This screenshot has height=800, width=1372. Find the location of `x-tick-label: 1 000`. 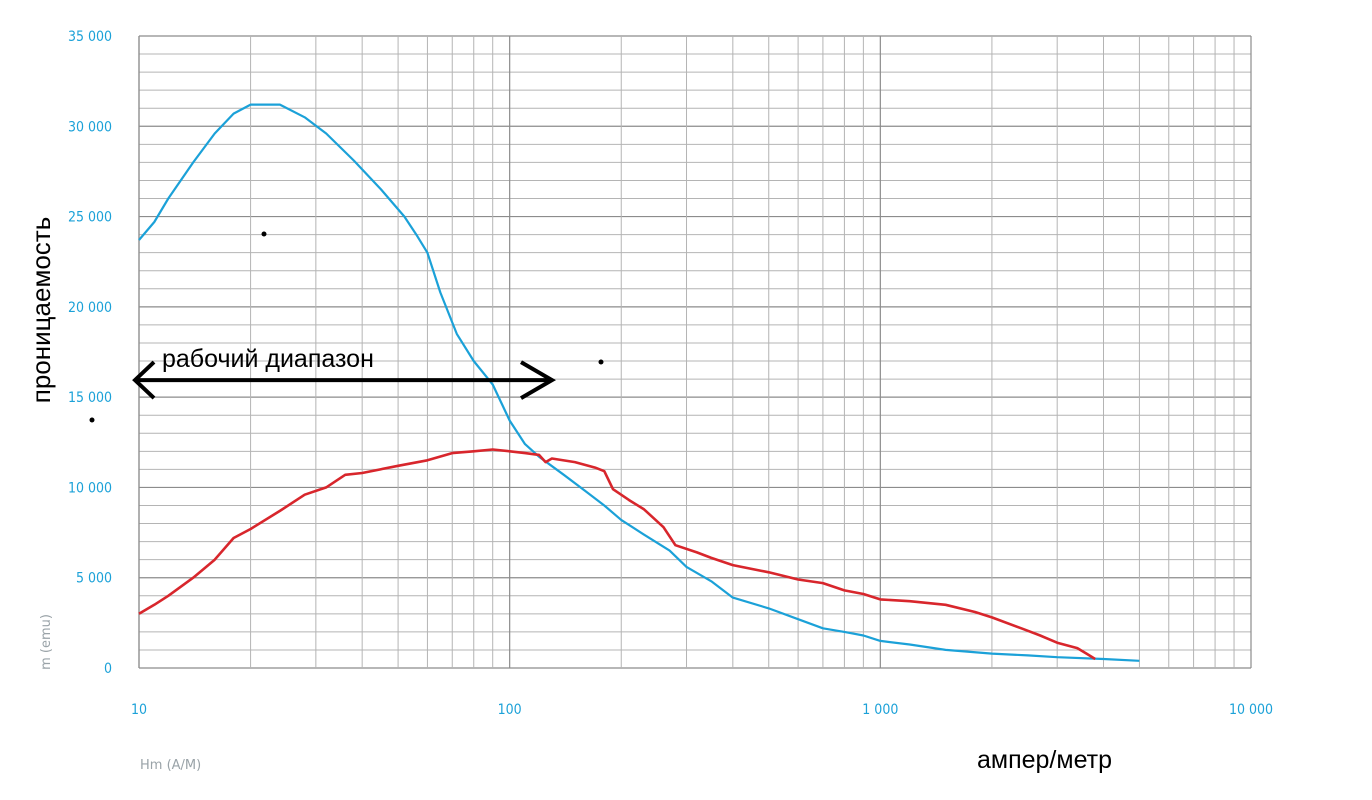

x-tick-label: 1 000 is located at coordinates (880, 710).